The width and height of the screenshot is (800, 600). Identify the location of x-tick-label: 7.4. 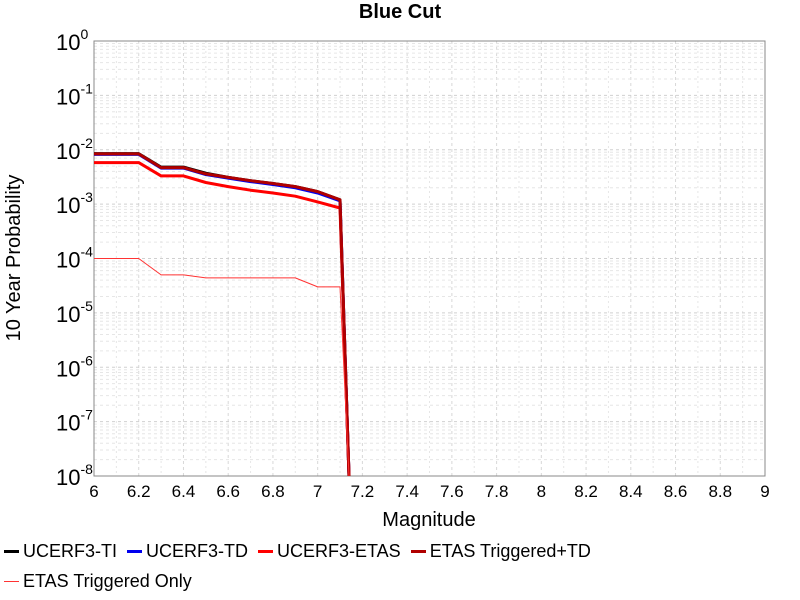
(407, 491).